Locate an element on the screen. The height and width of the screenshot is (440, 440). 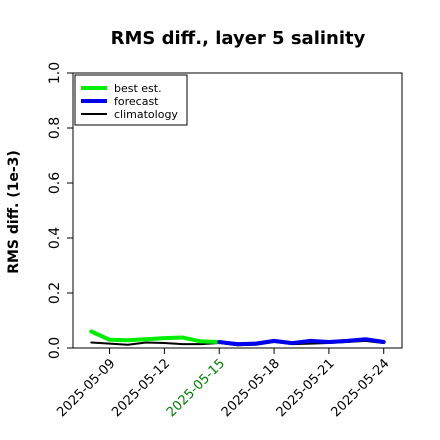
series-line-best-est is located at coordinates (155, 336).